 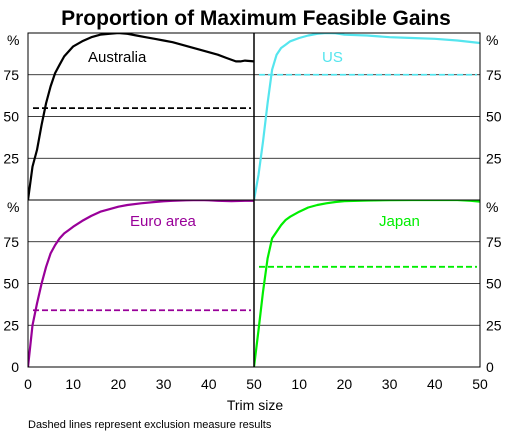 What do you see at coordinates (399, 221) in the screenshot?
I see `panel-label-japan: Japan` at bounding box center [399, 221].